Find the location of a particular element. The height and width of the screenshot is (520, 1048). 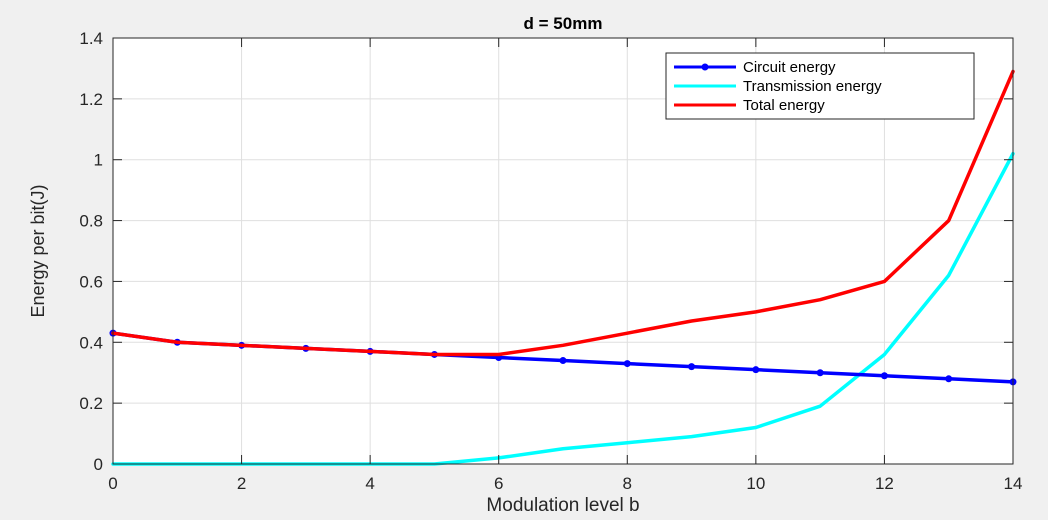

legend-label-total-energy: Total energy is located at coordinates (784, 105).